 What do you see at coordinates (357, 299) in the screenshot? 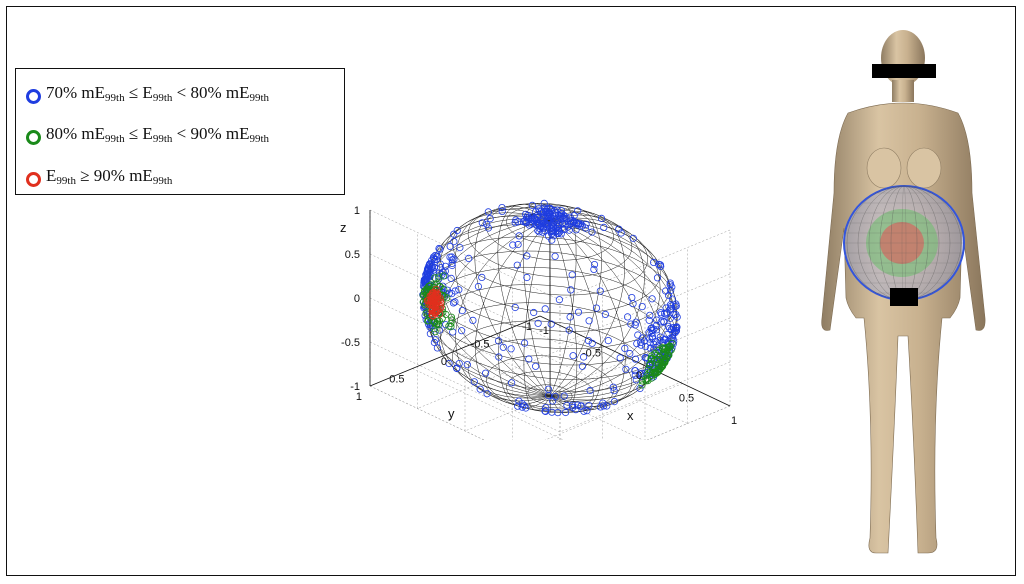
I see `z-tick-label: 0` at bounding box center [357, 299].